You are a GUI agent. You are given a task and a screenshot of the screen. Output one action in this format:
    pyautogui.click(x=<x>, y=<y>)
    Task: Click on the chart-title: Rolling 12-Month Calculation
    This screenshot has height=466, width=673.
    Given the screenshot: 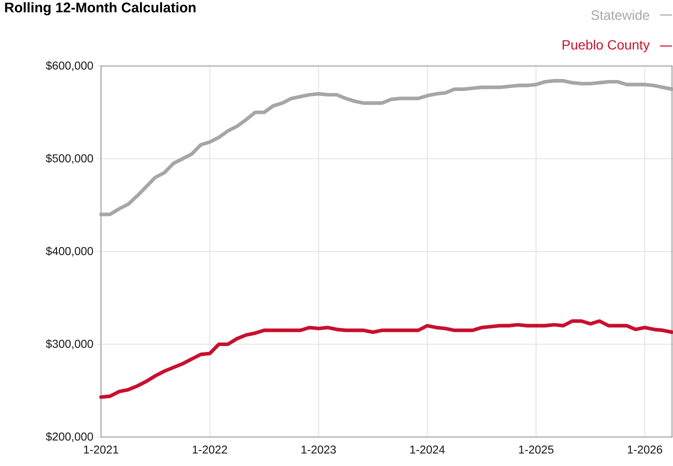 What is the action you would take?
    pyautogui.click(x=100, y=9)
    